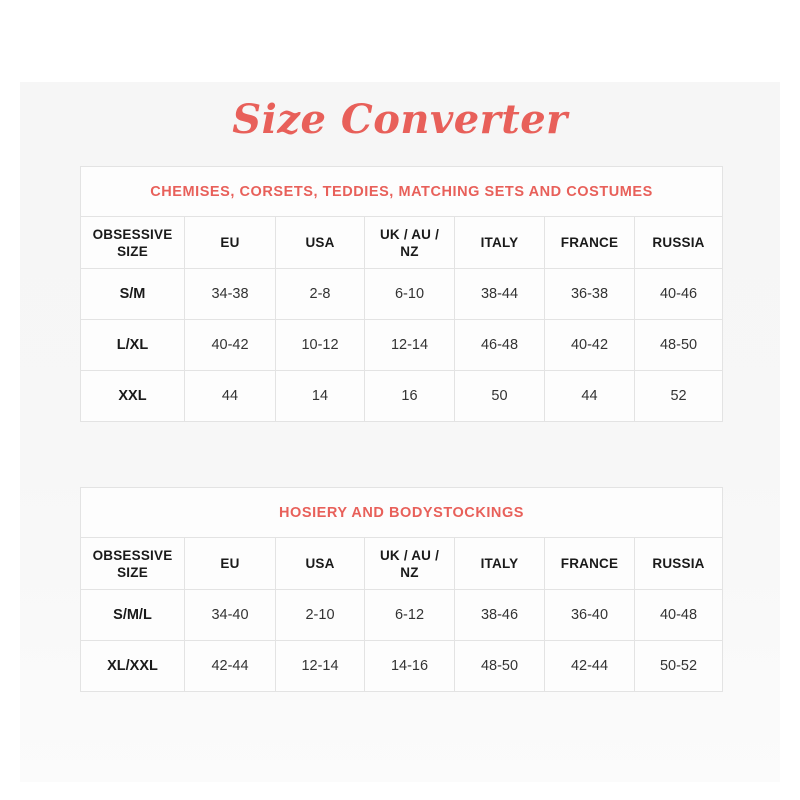 The width and height of the screenshot is (800, 800). Describe the element at coordinates (678, 345) in the screenshot. I see `cell-russia: 48-50` at that location.